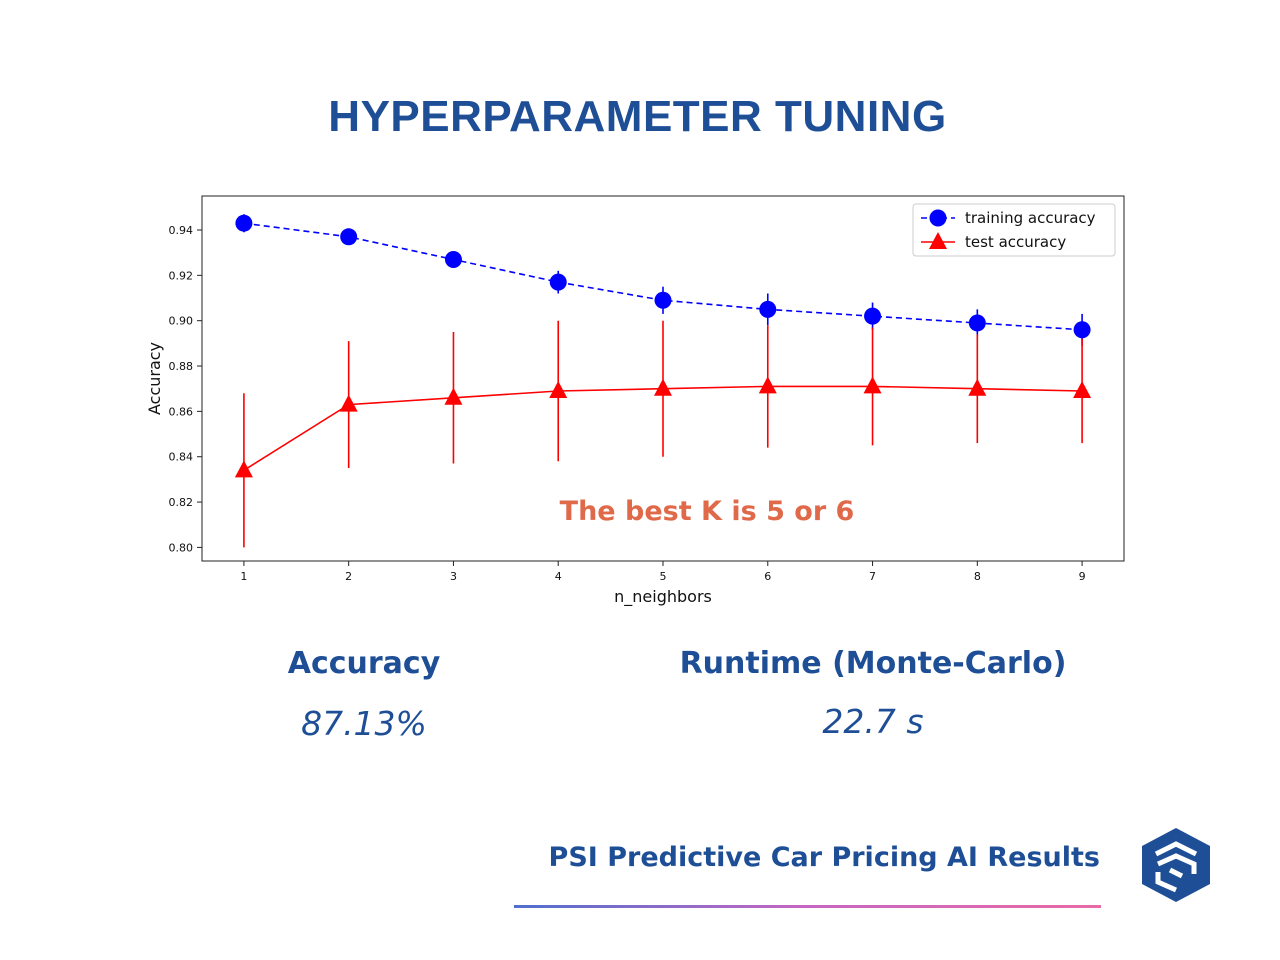 This screenshot has width=1280, height=960. I want to click on y-tick-label: 0.88, so click(181, 366).